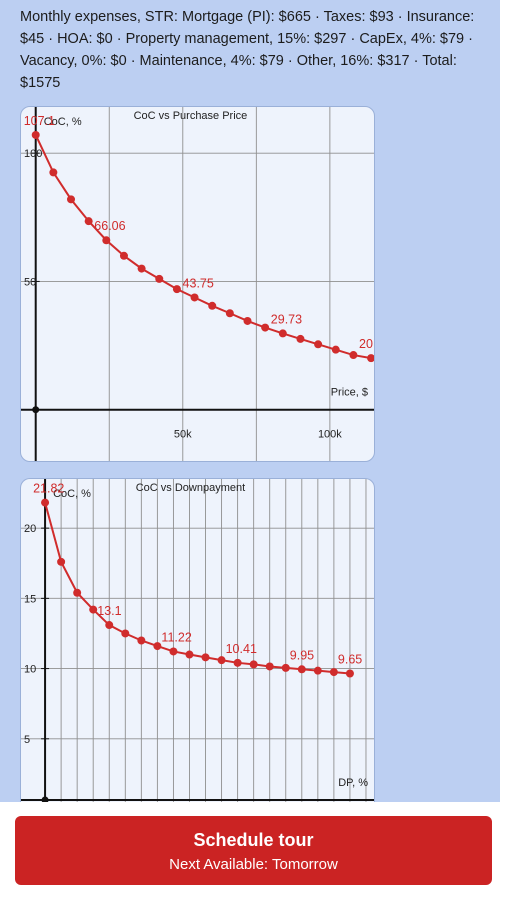 The height and width of the screenshot is (900, 507). Describe the element at coordinates (176, 637) in the screenshot. I see `data-label: 11.22` at that location.